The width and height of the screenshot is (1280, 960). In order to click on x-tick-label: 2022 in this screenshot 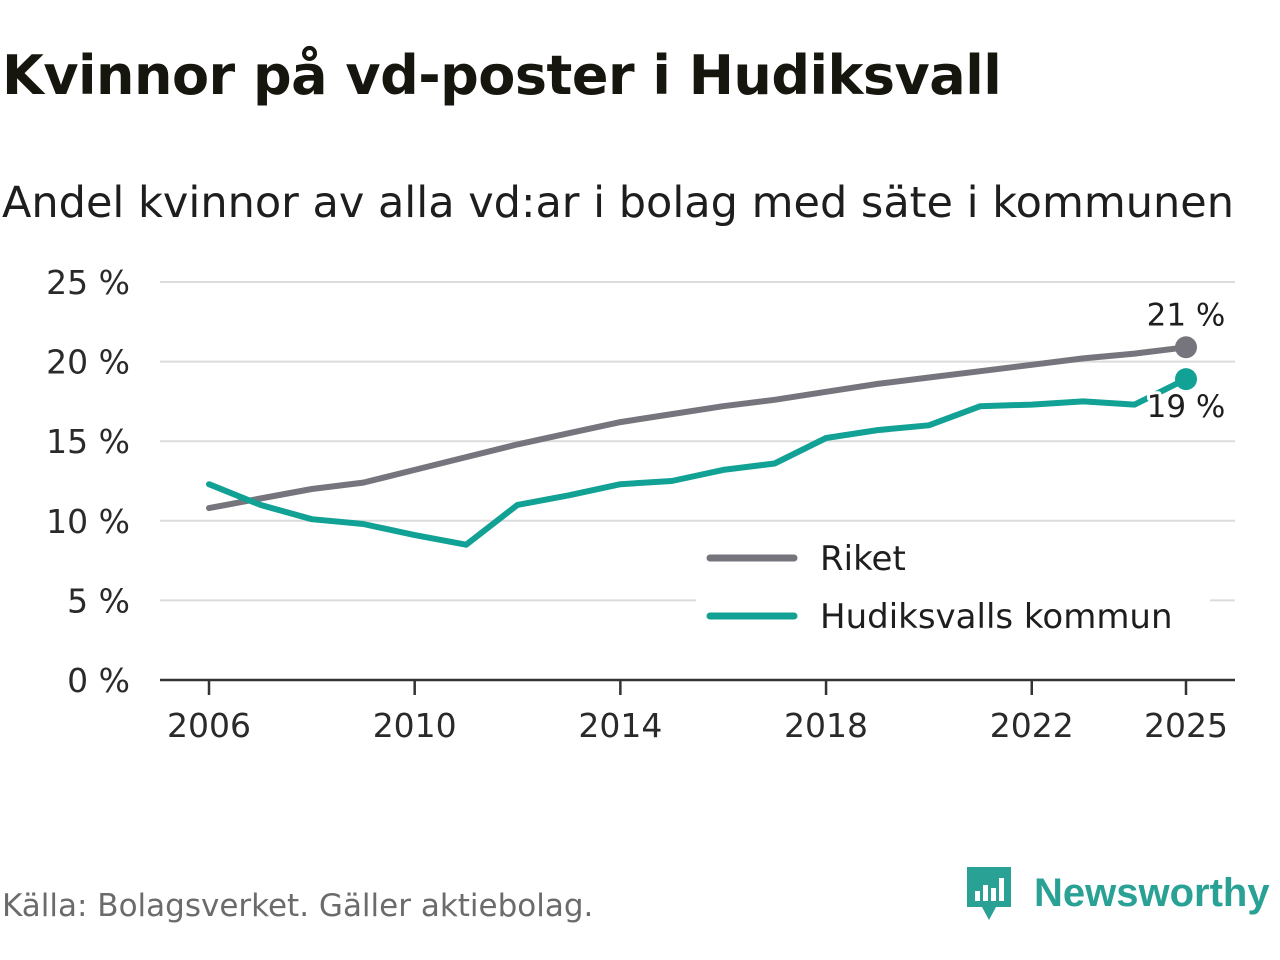, I will do `click(1032, 725)`.